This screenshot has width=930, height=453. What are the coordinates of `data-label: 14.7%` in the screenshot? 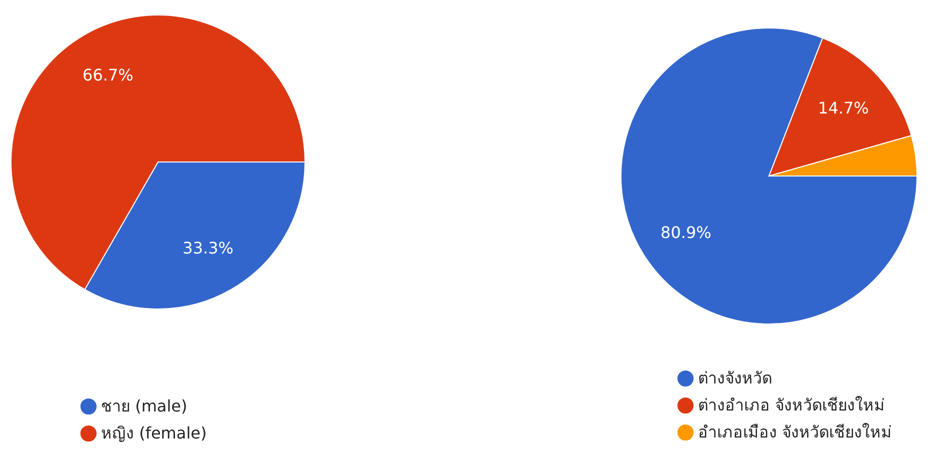 It's located at (843, 108).